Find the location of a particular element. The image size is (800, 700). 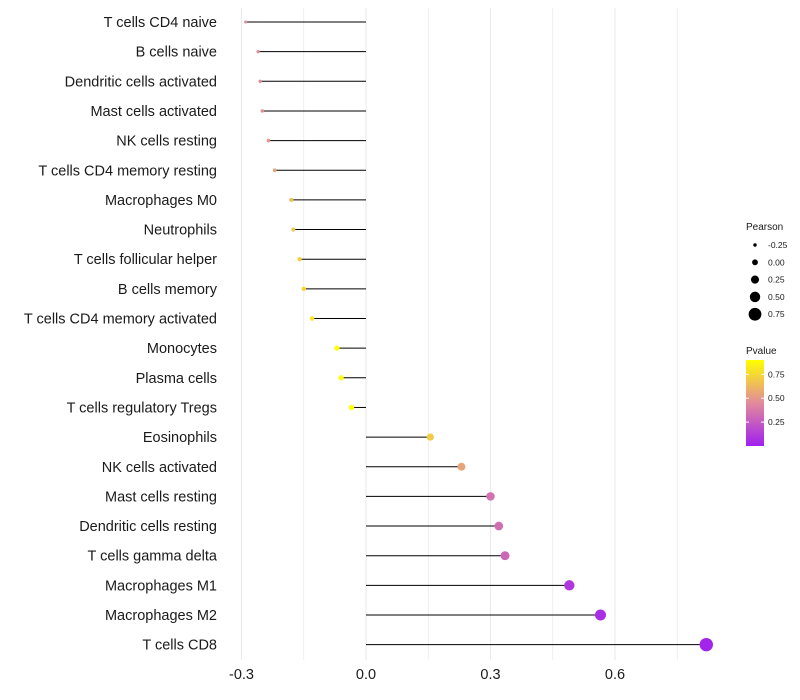

category-label: T cells follicular helper is located at coordinates (145, 260).